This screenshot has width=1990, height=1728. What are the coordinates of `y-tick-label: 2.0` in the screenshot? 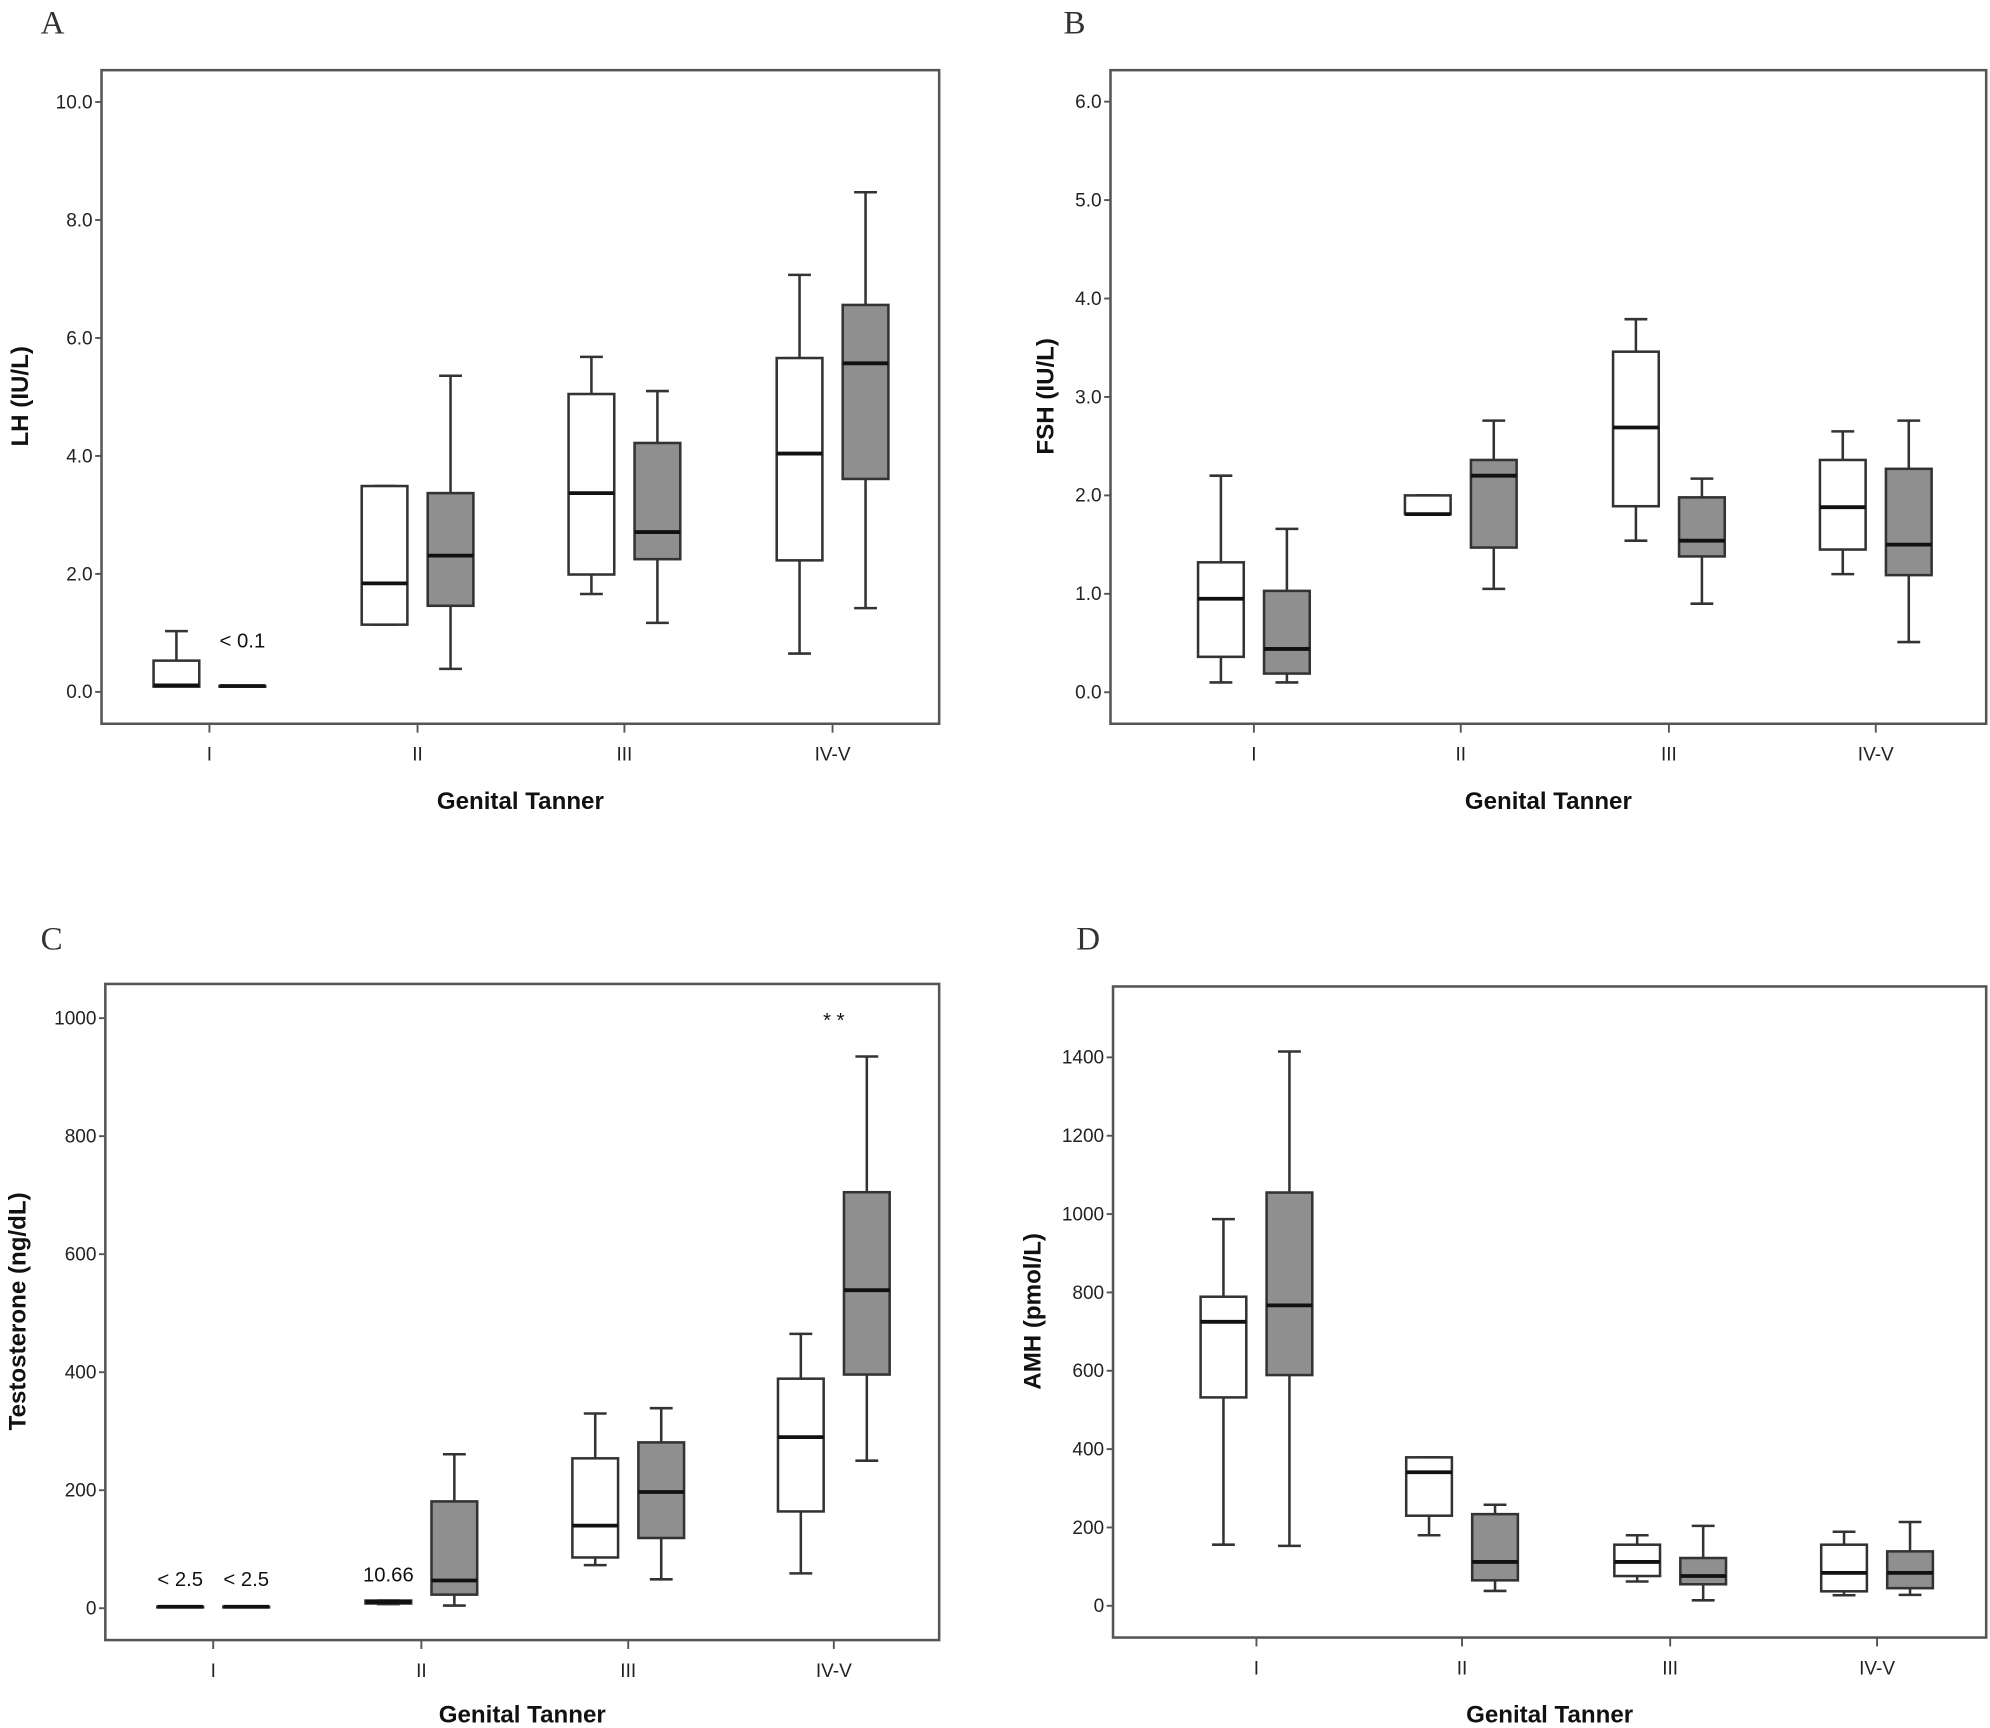 It's located at (79, 574).